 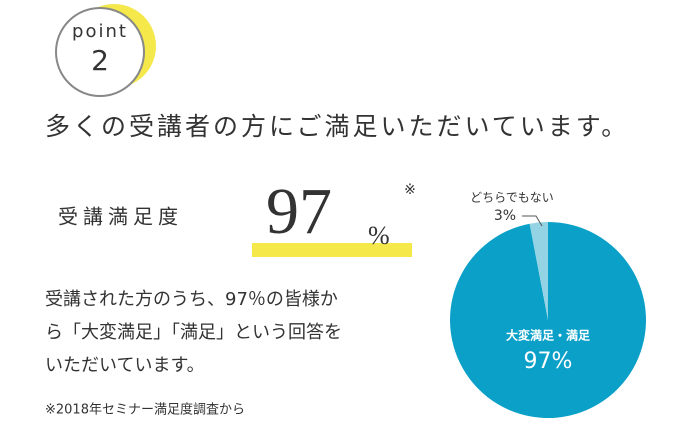 I want to click on body-line: ら「大変満足」「満足」という回答を, so click(x=193, y=332).